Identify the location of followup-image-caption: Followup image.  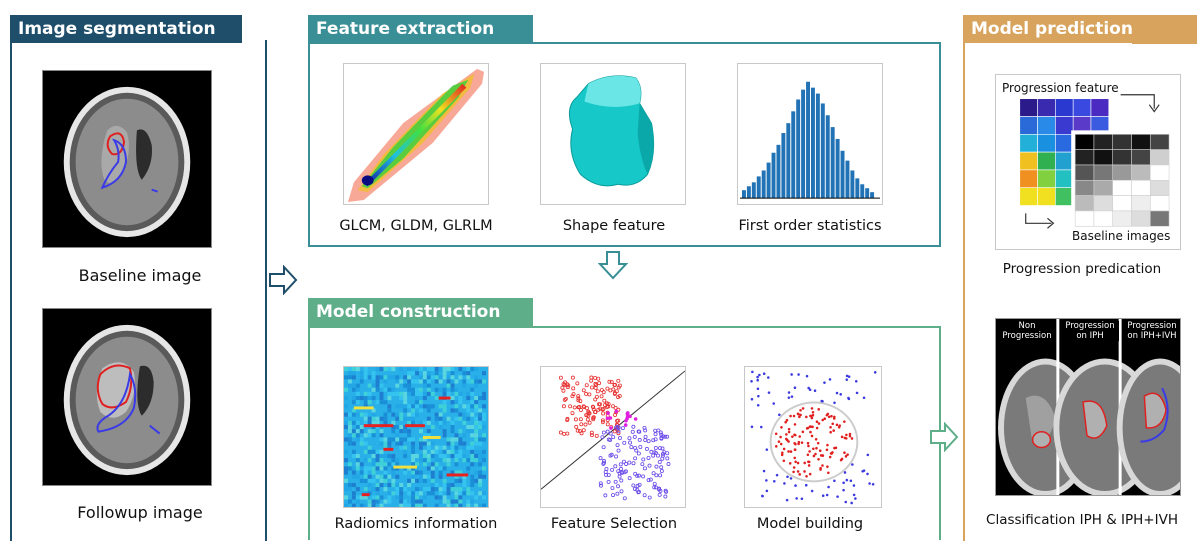
(140, 512).